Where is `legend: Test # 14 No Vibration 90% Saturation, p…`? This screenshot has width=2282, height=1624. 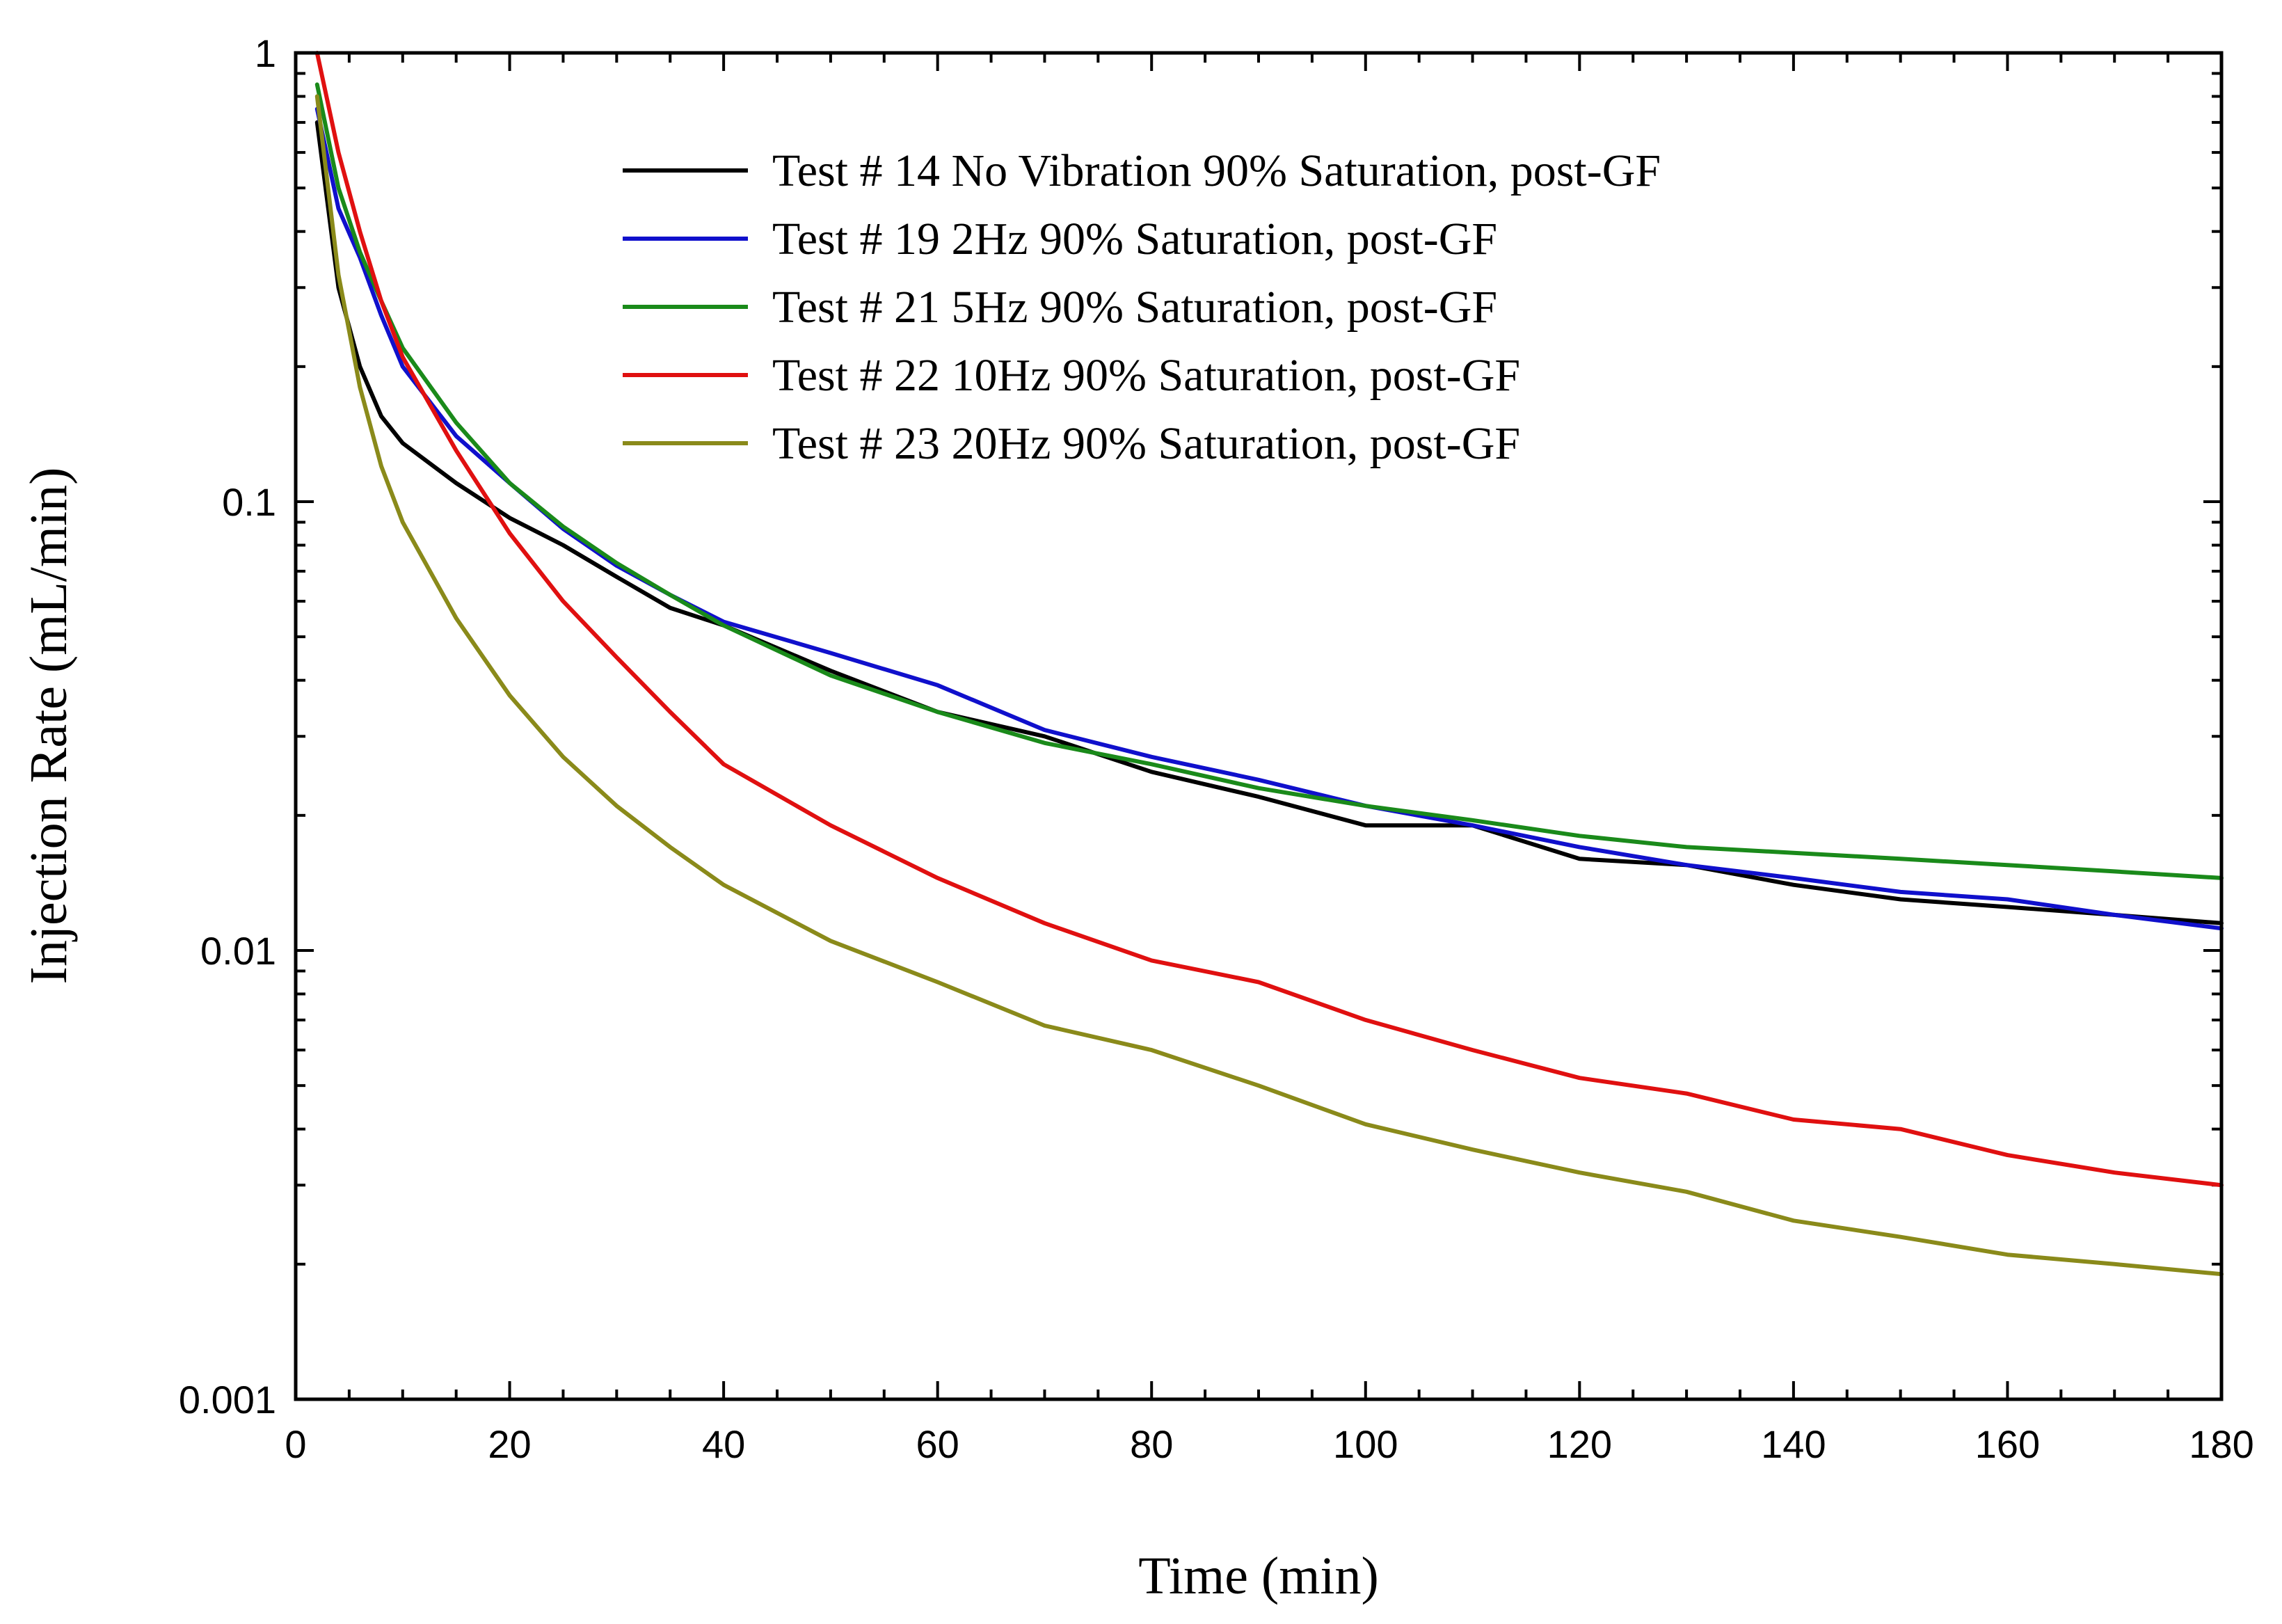 legend: Test # 14 No Vibration 90% Saturation, p… is located at coordinates (1142, 307).